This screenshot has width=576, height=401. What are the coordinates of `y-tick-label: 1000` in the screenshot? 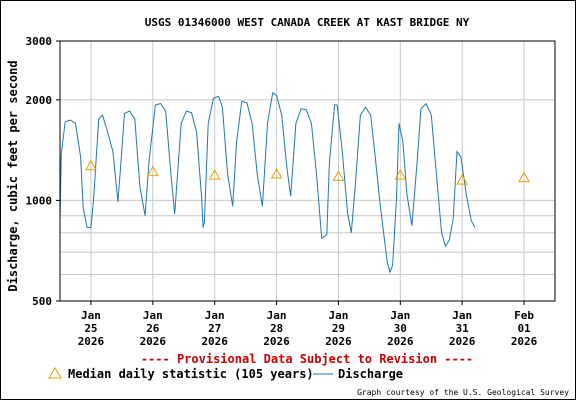 It's located at (39, 200).